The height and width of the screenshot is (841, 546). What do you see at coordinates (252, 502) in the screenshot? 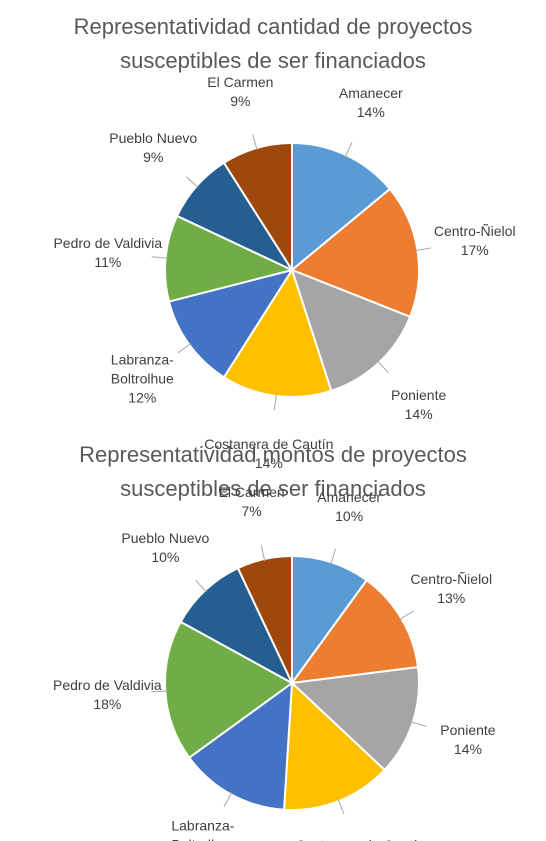
I see `data-label: El Carmen 7%` at bounding box center [252, 502].